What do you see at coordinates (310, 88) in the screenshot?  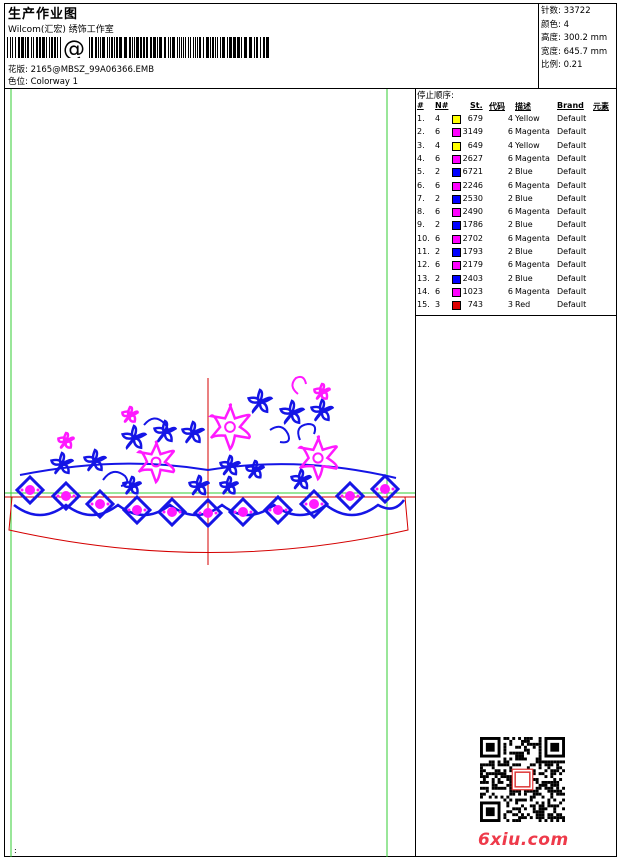 I see `header-divider` at bounding box center [310, 88].